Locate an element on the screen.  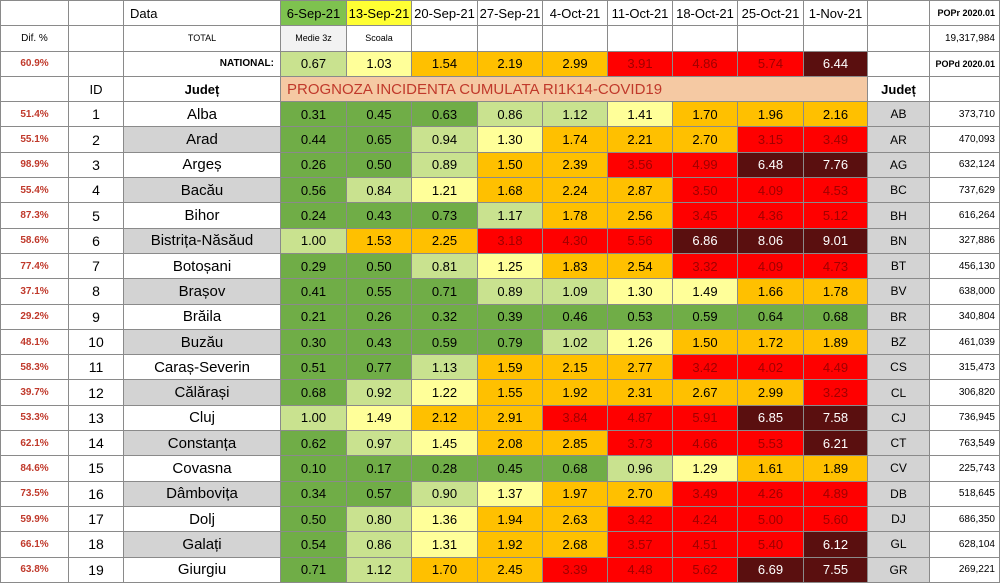
row-value: 3.49 is located at coordinates (835, 139).